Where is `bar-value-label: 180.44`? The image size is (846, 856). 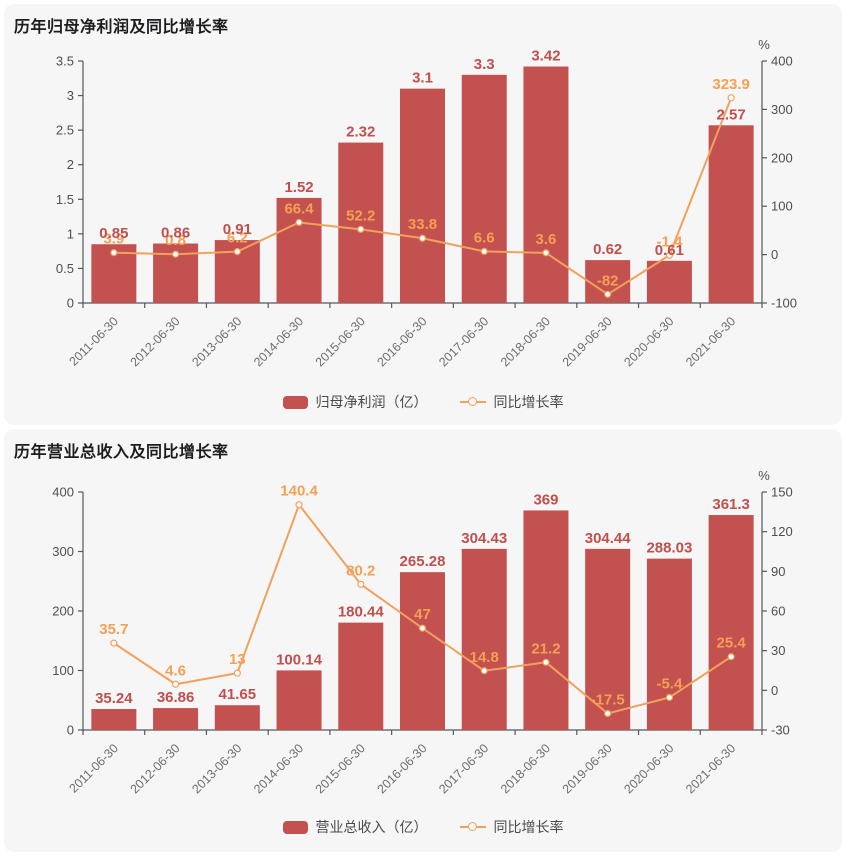
bar-value-label: 180.44 is located at coordinates (361, 612).